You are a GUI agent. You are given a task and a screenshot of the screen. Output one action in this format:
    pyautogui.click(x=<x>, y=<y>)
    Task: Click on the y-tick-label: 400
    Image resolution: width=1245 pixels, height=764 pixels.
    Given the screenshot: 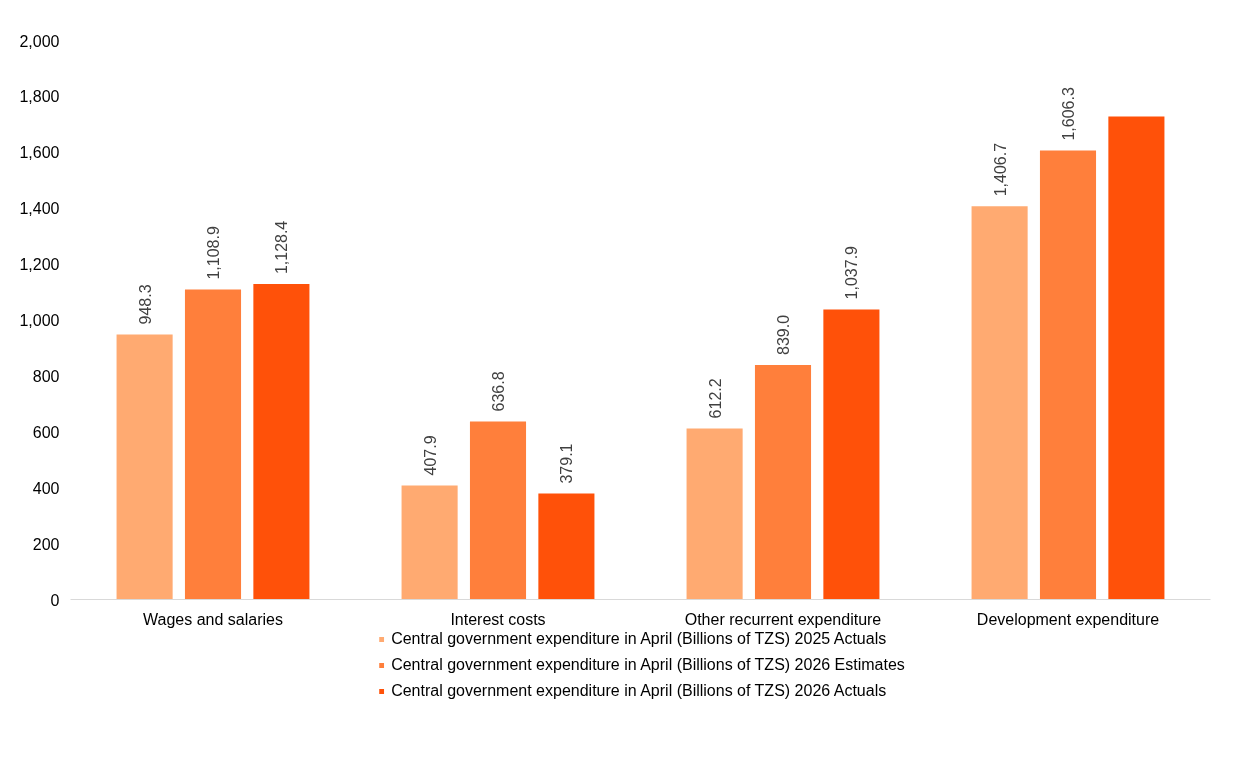 What is the action you would take?
    pyautogui.click(x=46, y=488)
    